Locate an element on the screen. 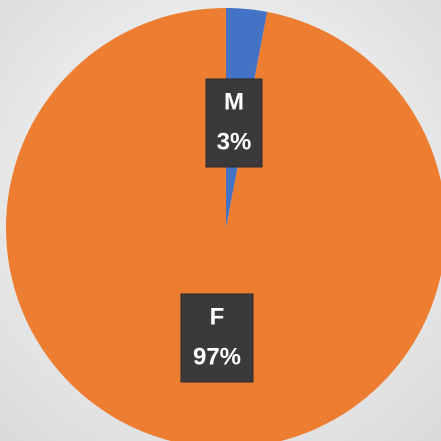  category-label: F is located at coordinates (217, 316).